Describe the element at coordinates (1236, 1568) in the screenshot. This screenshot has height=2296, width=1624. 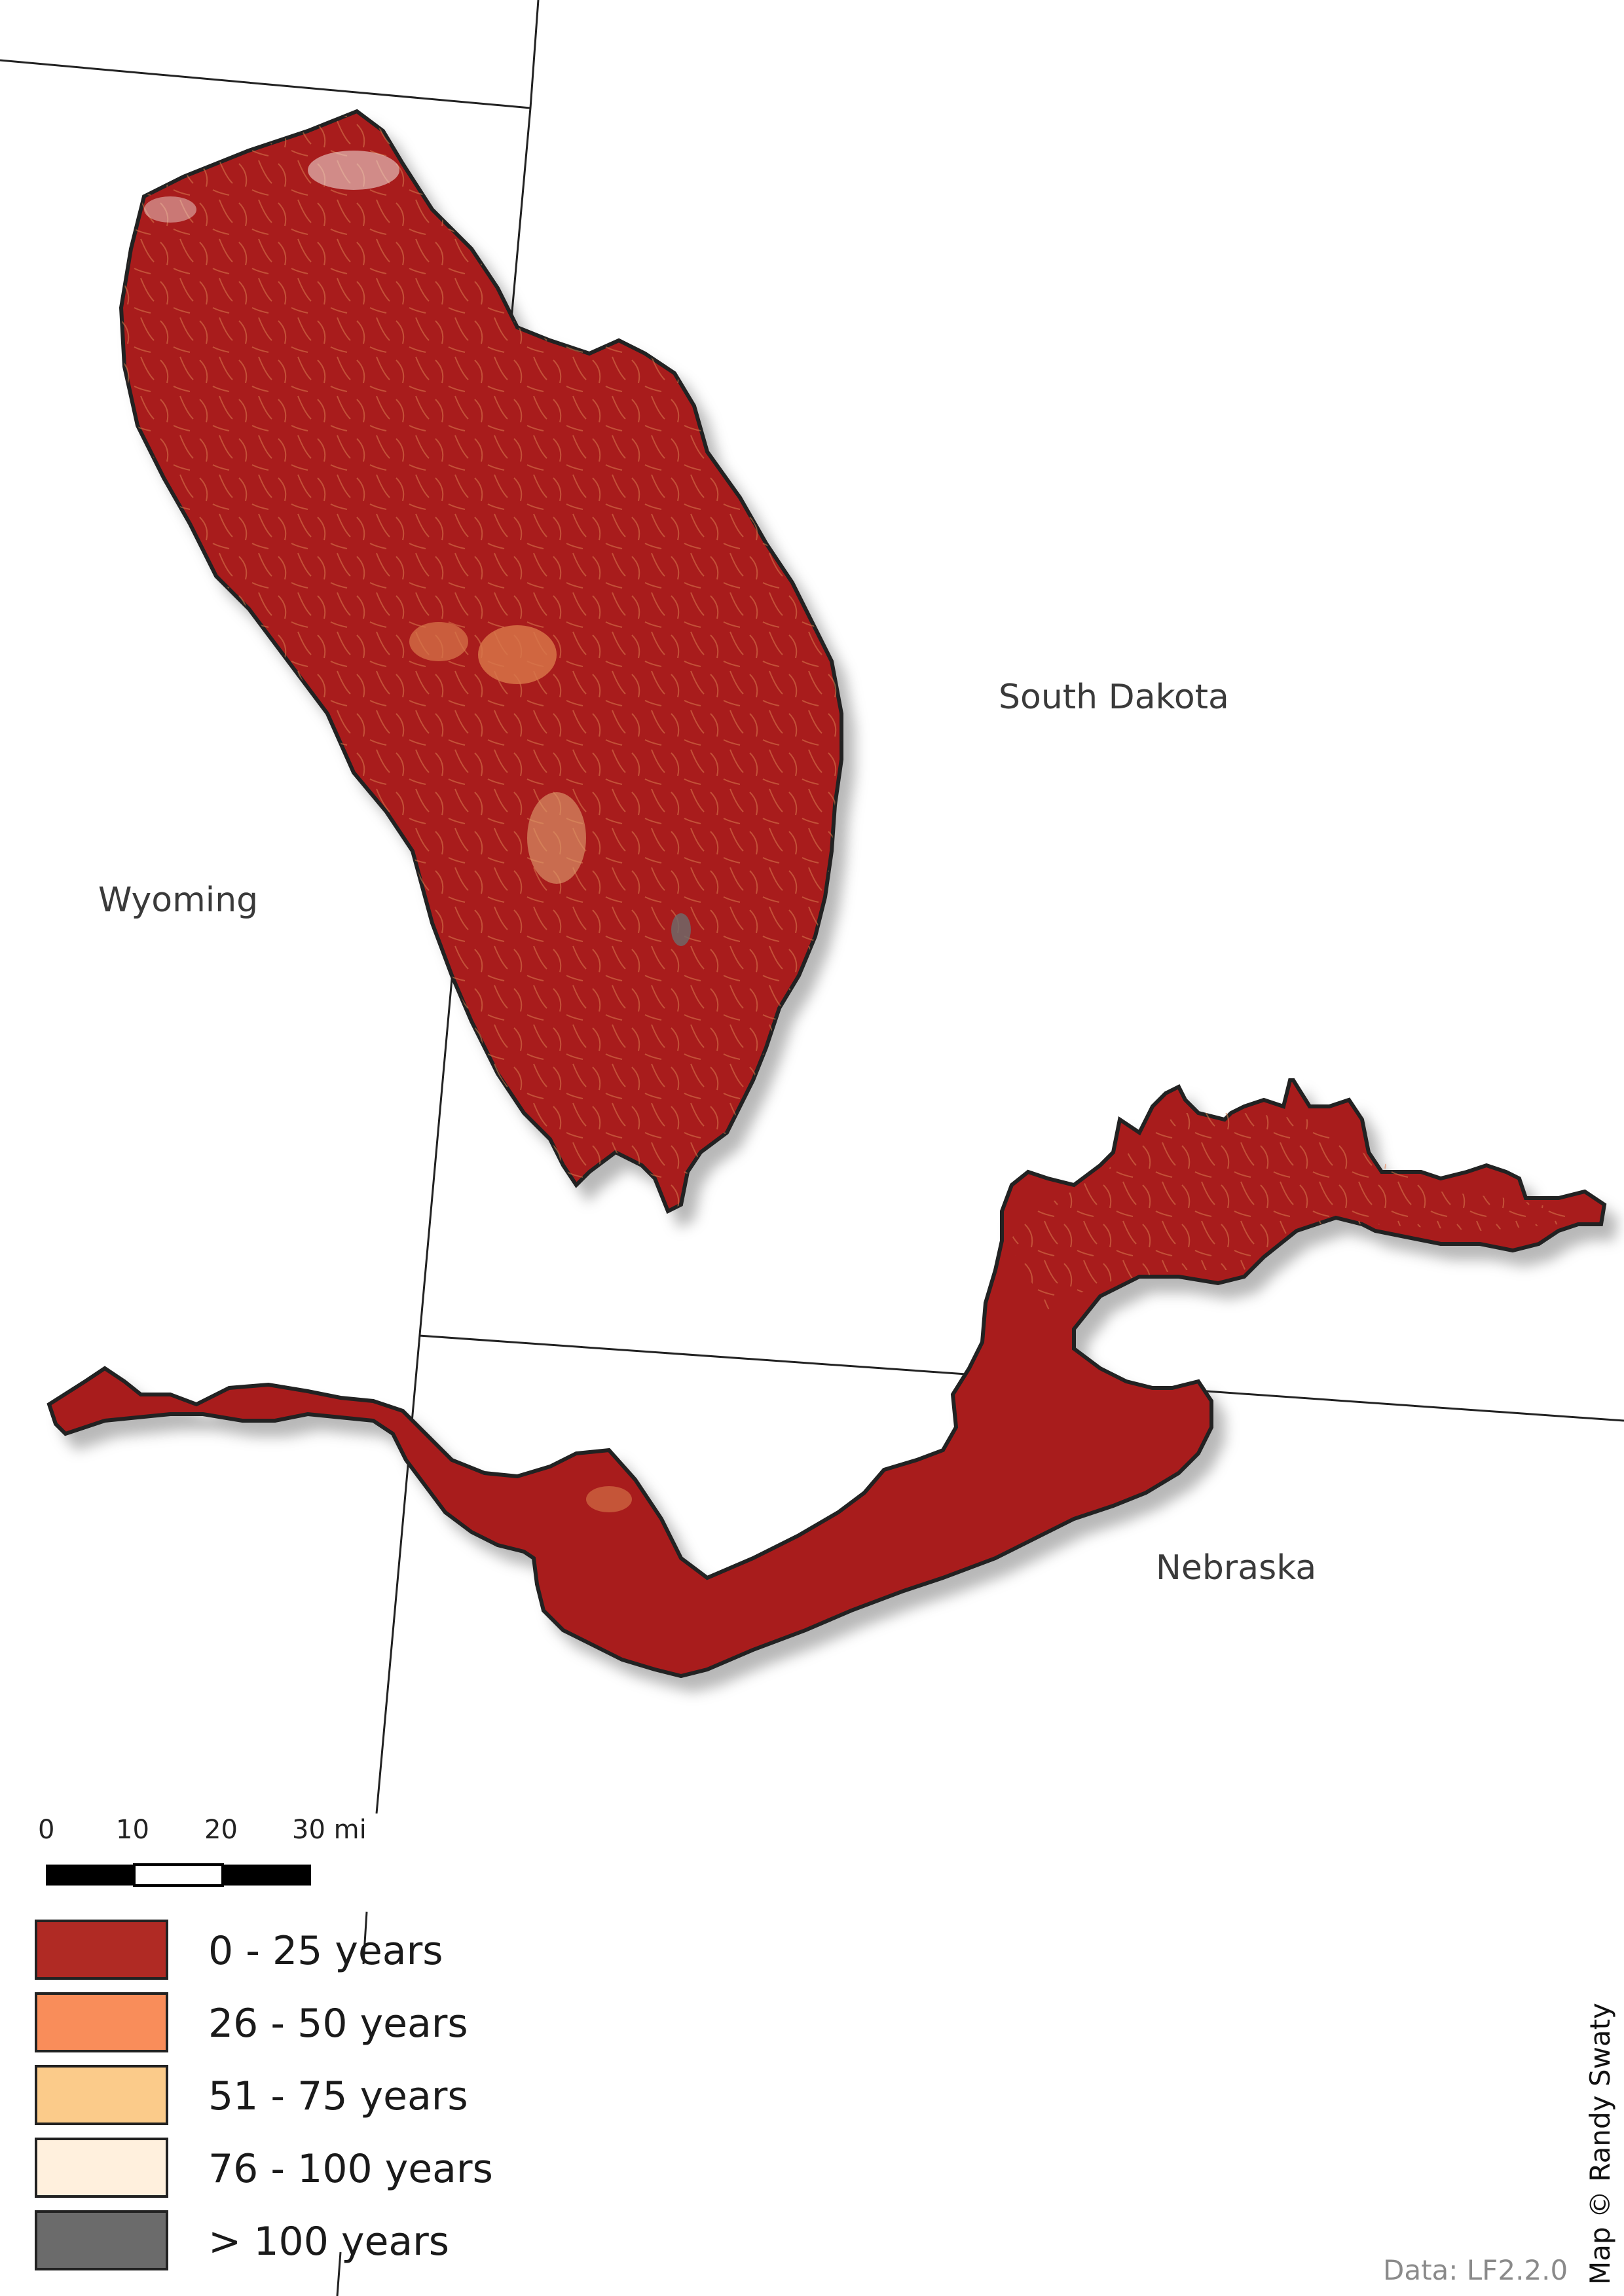
I see `state-label-nebraska: Nebraska` at that location.